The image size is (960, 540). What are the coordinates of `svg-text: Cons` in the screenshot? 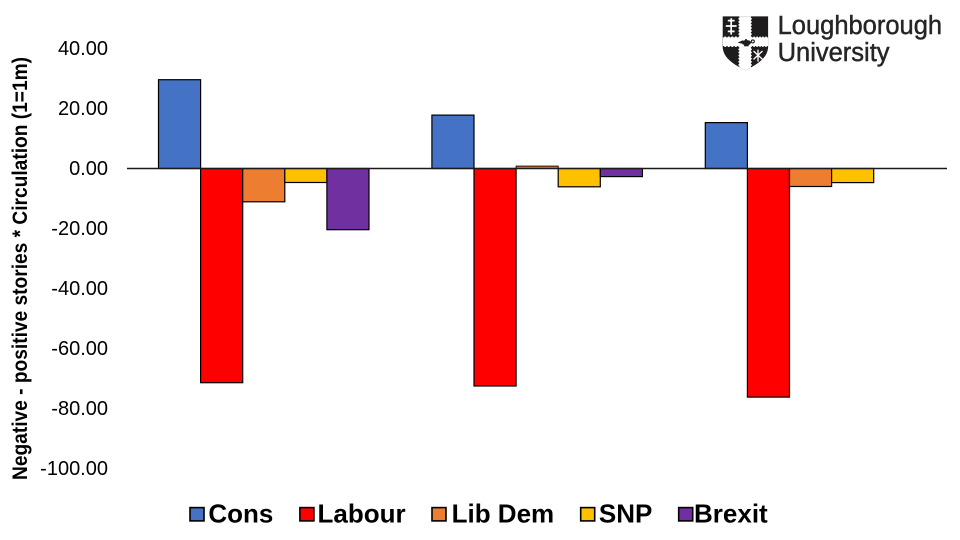 It's located at (240, 513).